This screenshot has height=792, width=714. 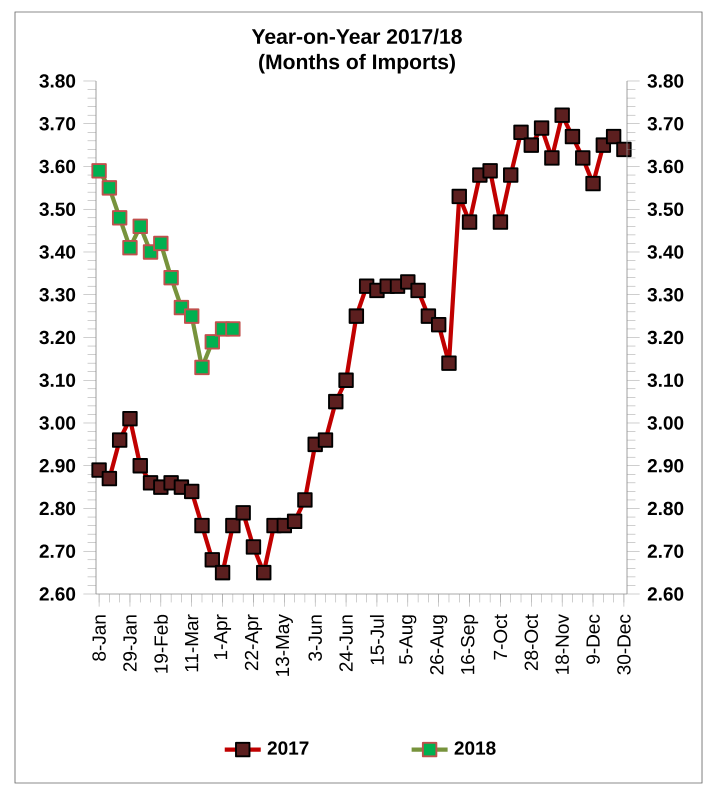 I want to click on y2-tick-label: 3.20, so click(x=57, y=337).